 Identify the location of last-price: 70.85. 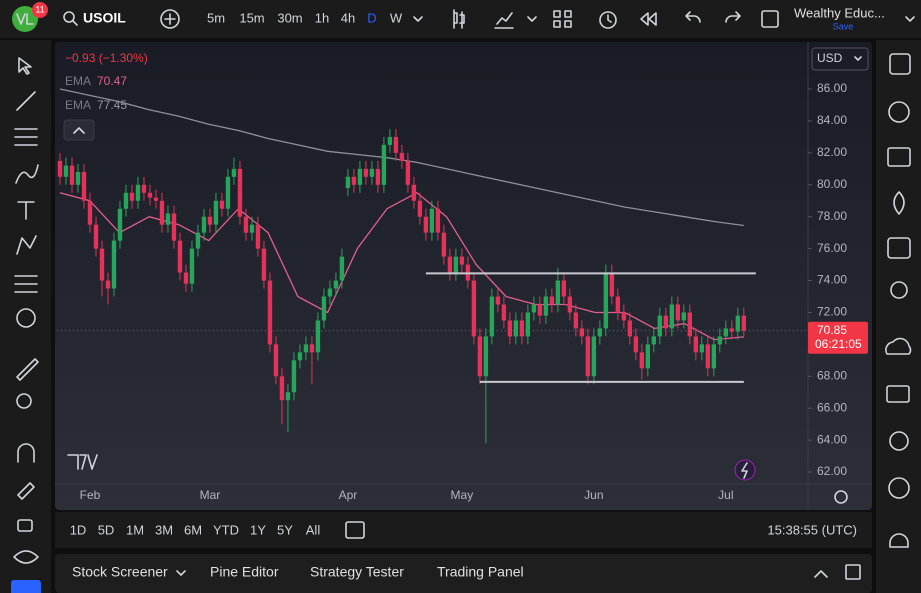
(832, 330).